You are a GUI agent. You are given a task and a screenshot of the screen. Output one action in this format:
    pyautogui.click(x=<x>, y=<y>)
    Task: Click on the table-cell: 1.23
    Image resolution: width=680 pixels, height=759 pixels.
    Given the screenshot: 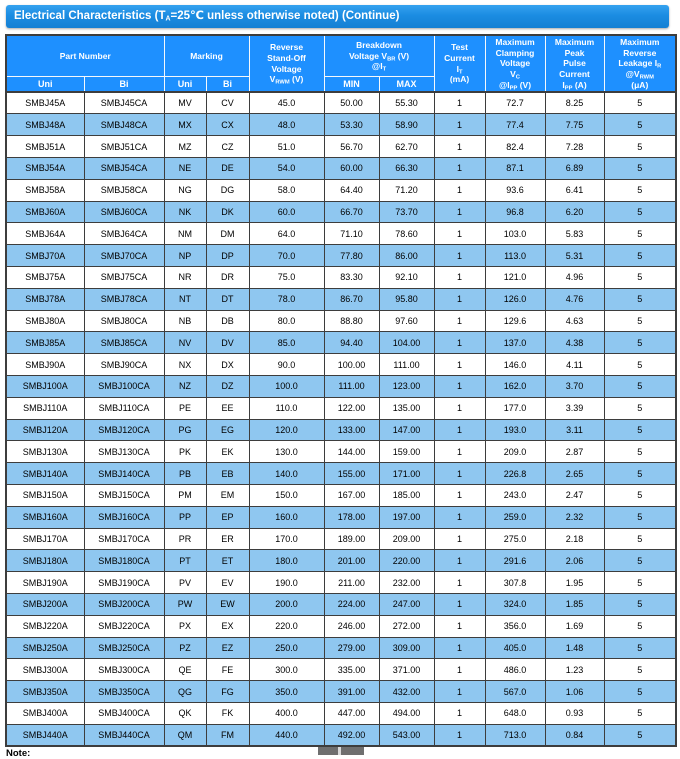 What is the action you would take?
    pyautogui.click(x=574, y=670)
    